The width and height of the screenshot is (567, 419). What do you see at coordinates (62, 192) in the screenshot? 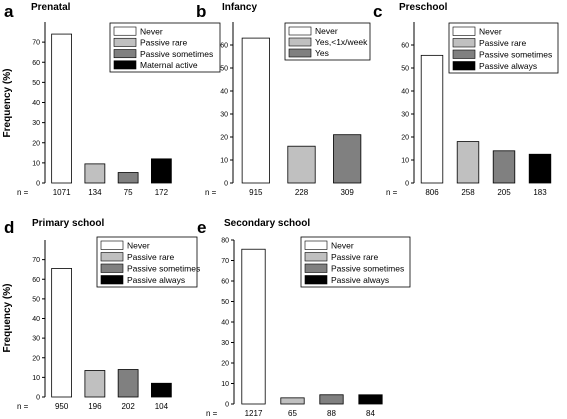
I see `n-label-a-0: 1071` at bounding box center [62, 192].